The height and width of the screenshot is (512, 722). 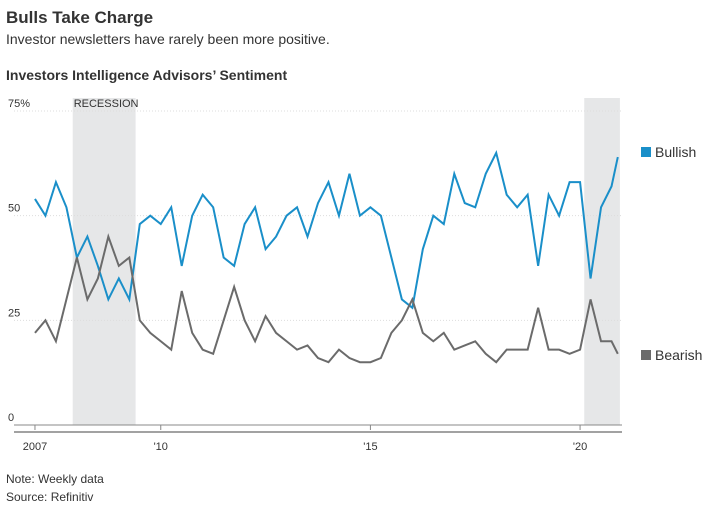 I want to click on x-tick-label: '20, so click(x=580, y=447).